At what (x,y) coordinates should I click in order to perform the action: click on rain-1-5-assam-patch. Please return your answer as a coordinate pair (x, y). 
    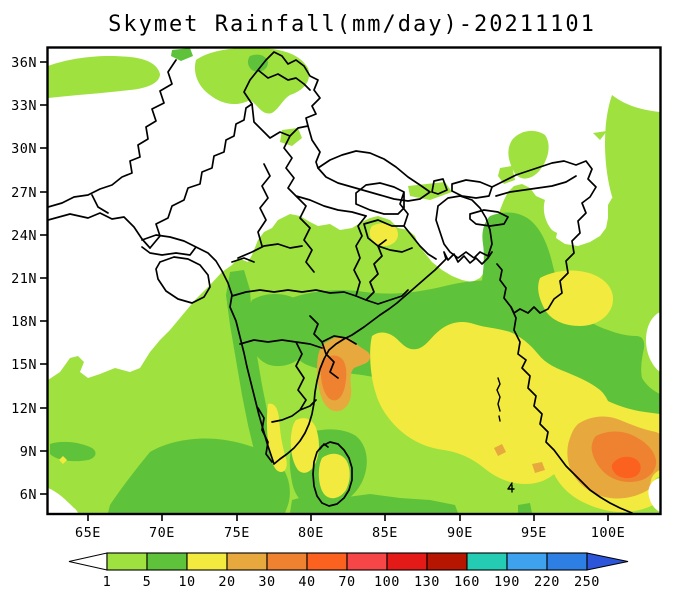
    Looking at the image, I should click on (506, 175).